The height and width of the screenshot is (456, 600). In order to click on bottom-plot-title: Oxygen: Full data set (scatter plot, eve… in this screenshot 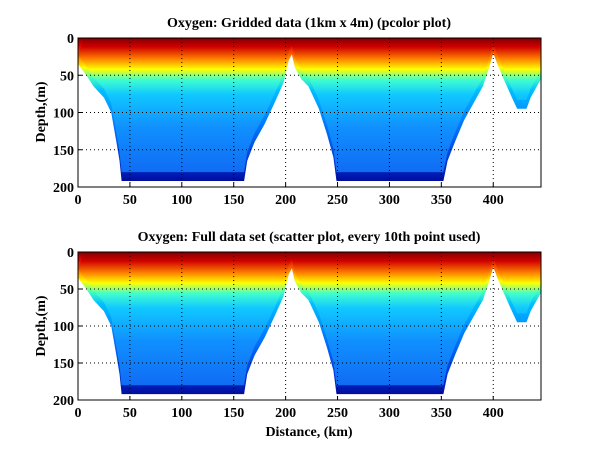, I will do `click(309, 237)`.